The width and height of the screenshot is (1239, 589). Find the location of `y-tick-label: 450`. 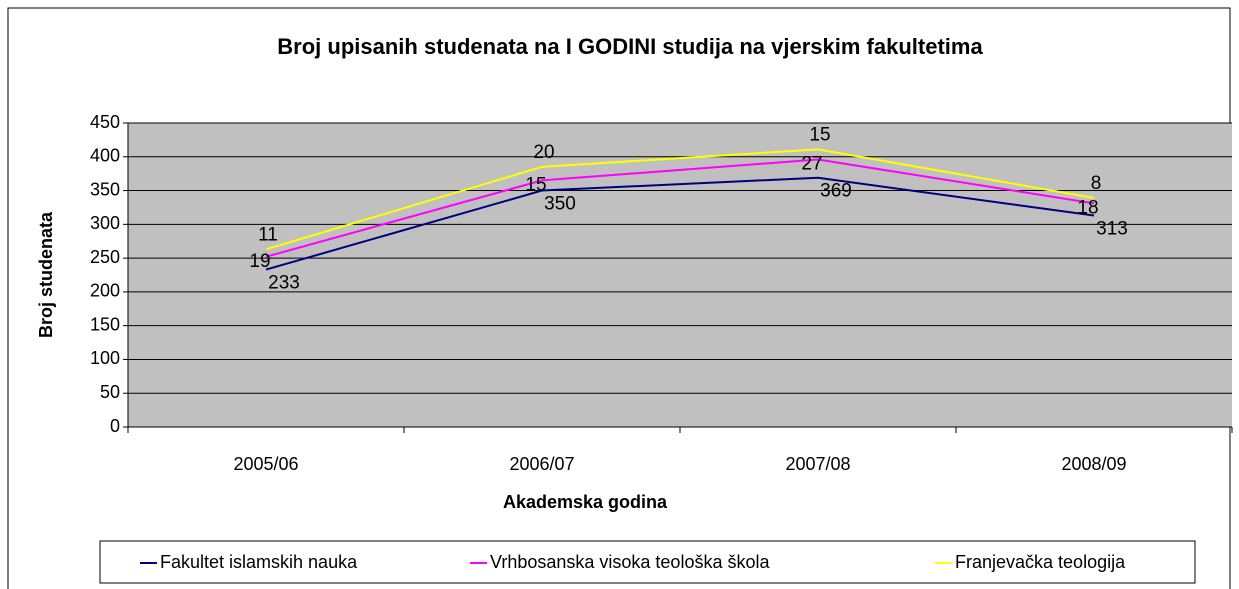

y-tick-label: 450 is located at coordinates (105, 122).